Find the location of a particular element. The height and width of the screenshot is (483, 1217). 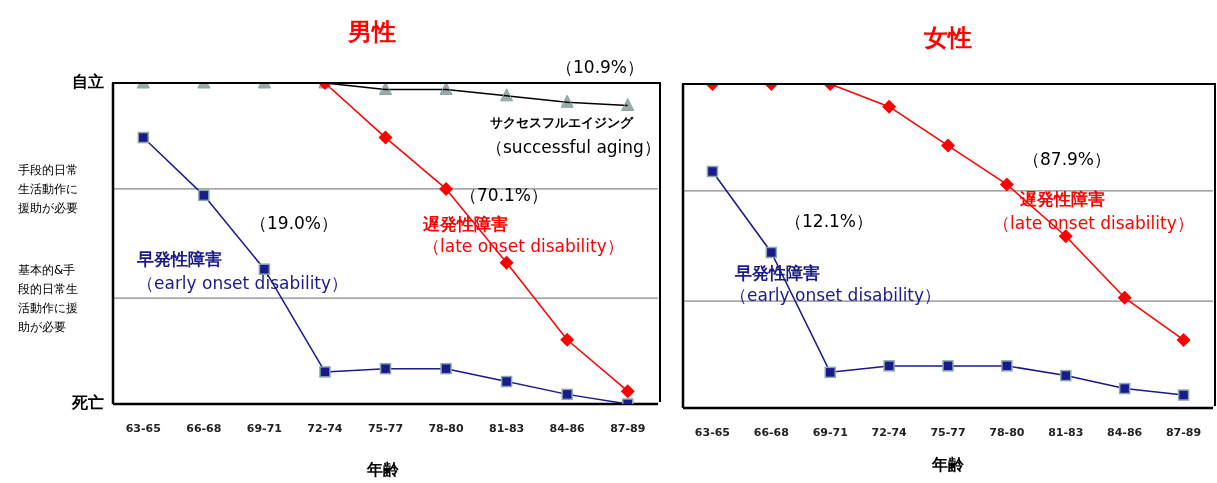

annotation: （19.0%） is located at coordinates (294, 223).